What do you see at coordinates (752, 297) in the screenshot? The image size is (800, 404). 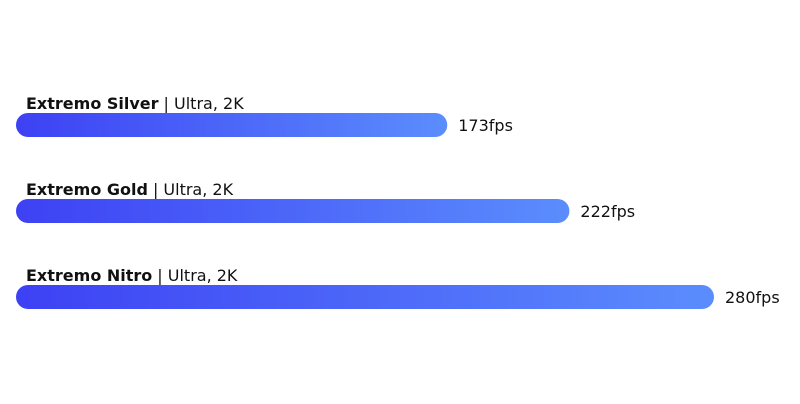 I see `value-label: 280fps` at bounding box center [752, 297].